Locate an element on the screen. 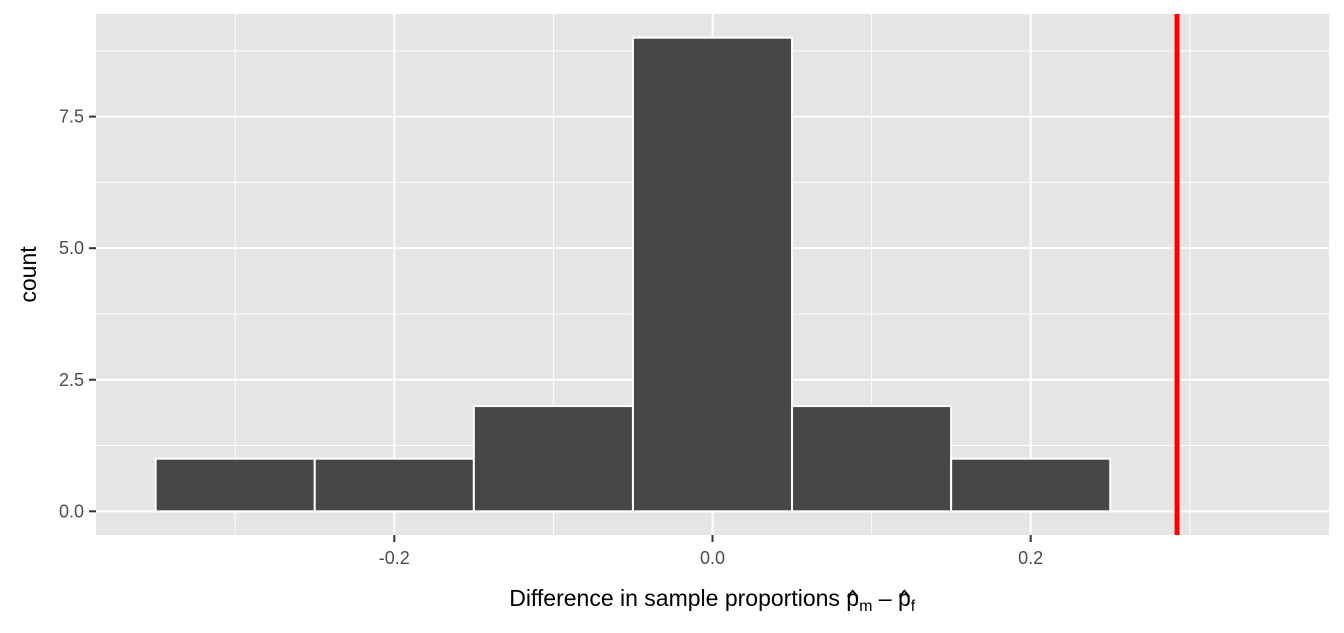  x-axis-title-main: Difference in sample proportions is located at coordinates (677, 598).